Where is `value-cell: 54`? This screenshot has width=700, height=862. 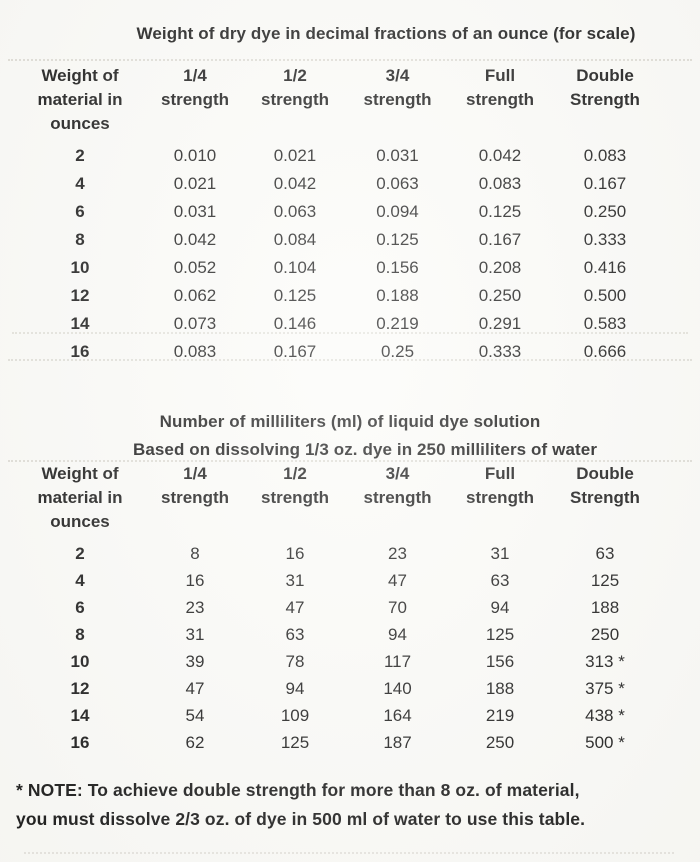
value-cell: 54 is located at coordinates (195, 715).